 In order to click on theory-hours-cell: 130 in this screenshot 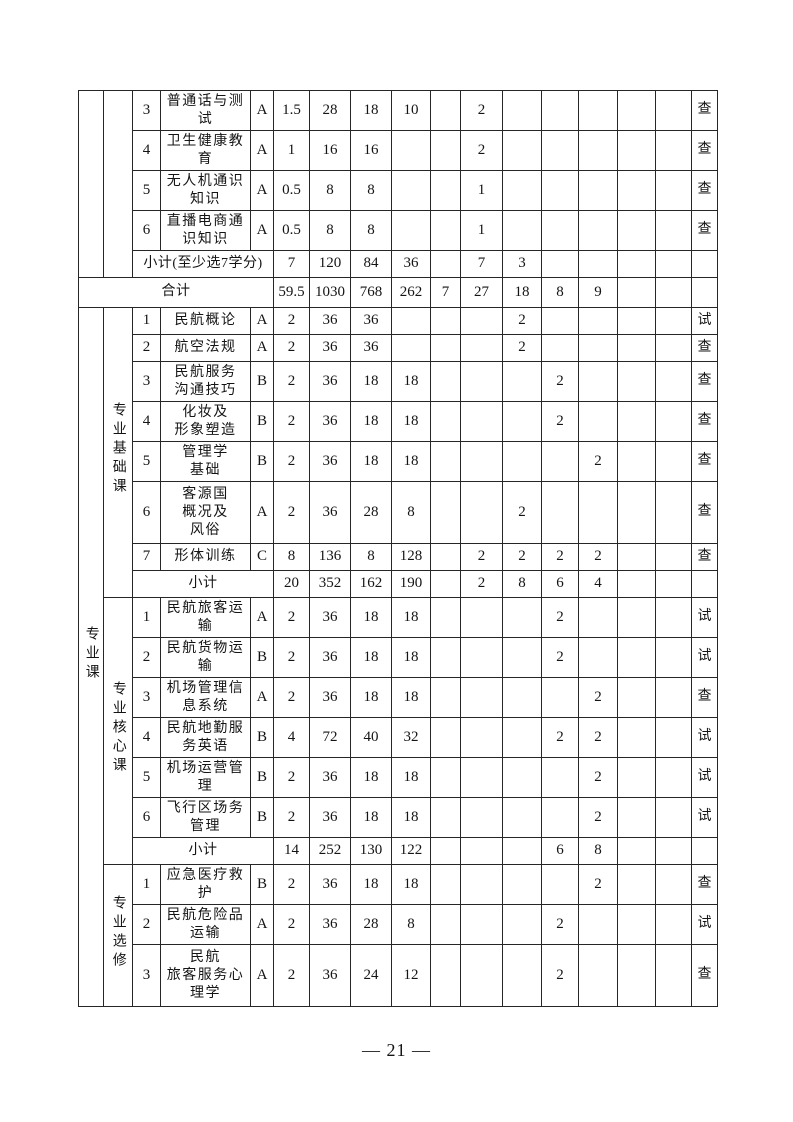, I will do `click(371, 851)`.